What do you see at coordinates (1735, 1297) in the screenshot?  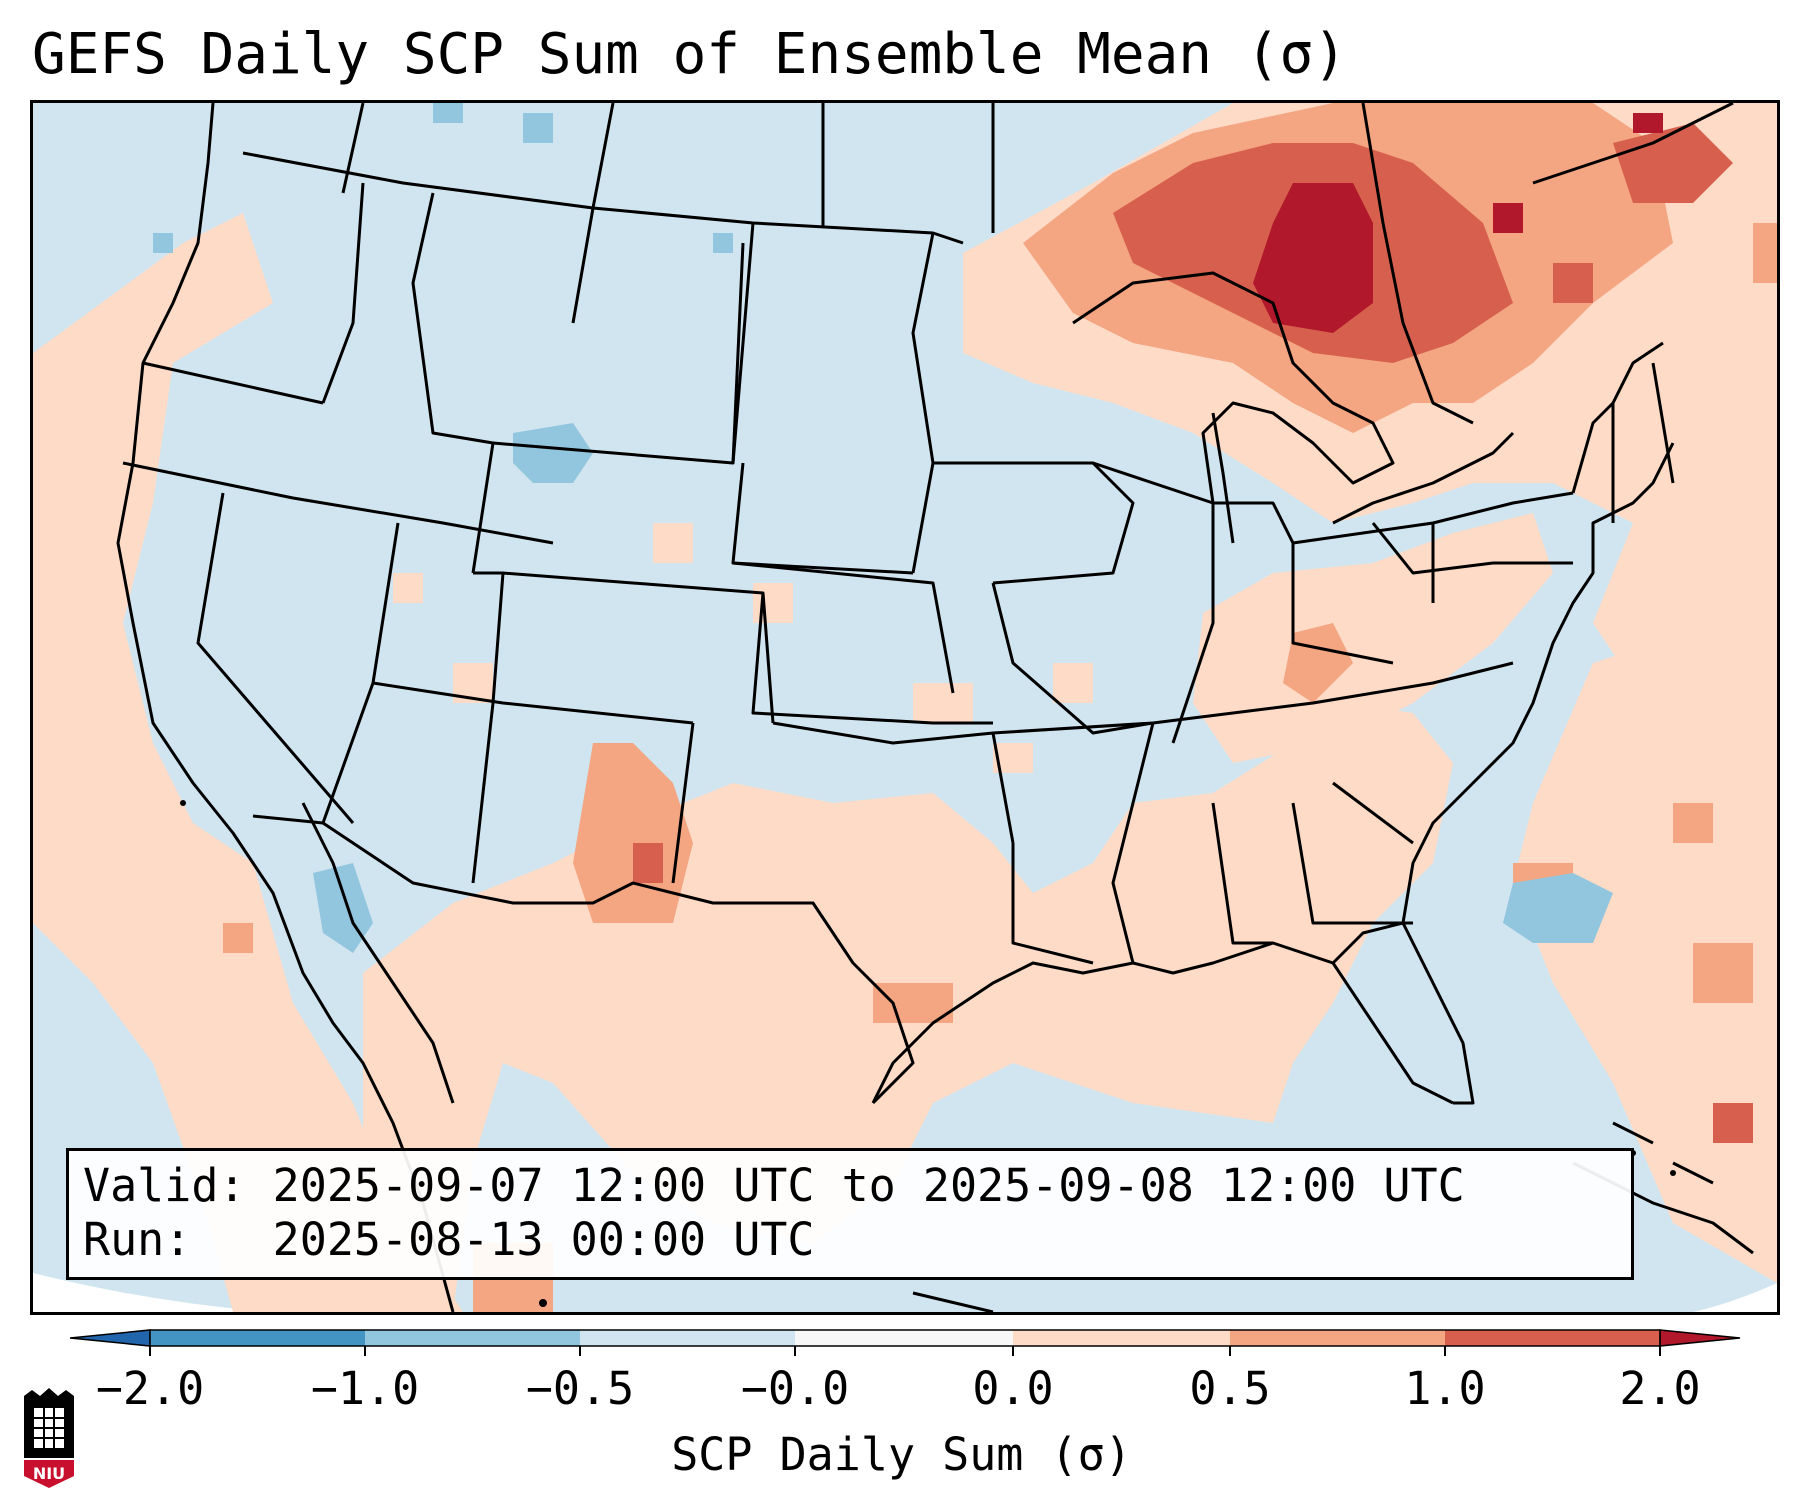 I see `projection-edge-se` at bounding box center [1735, 1297].